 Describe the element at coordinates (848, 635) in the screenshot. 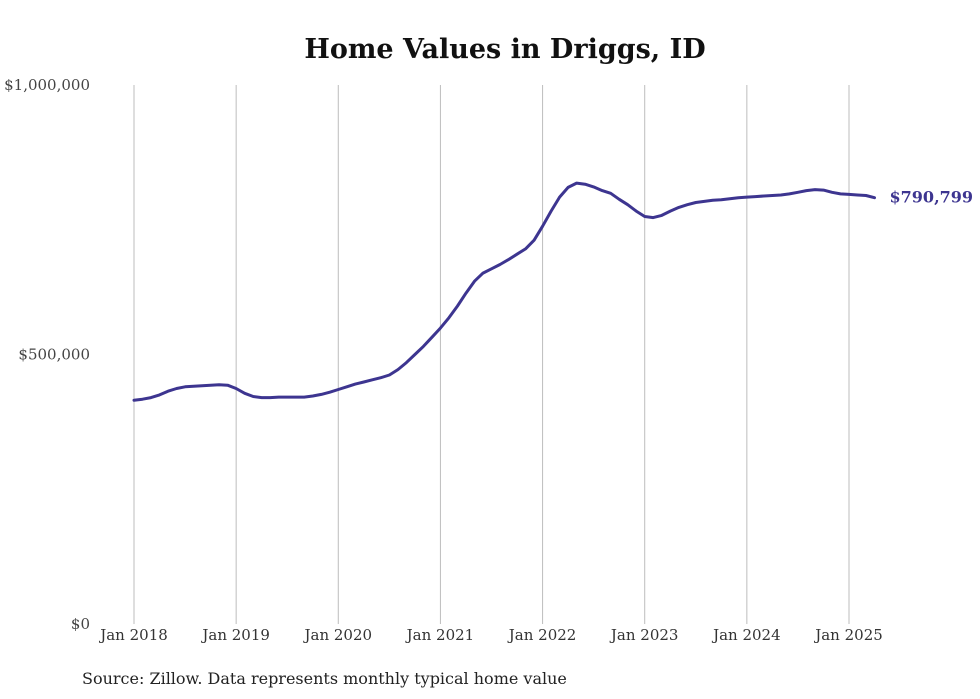

I see `x-tick-label: Jan 2025` at that location.